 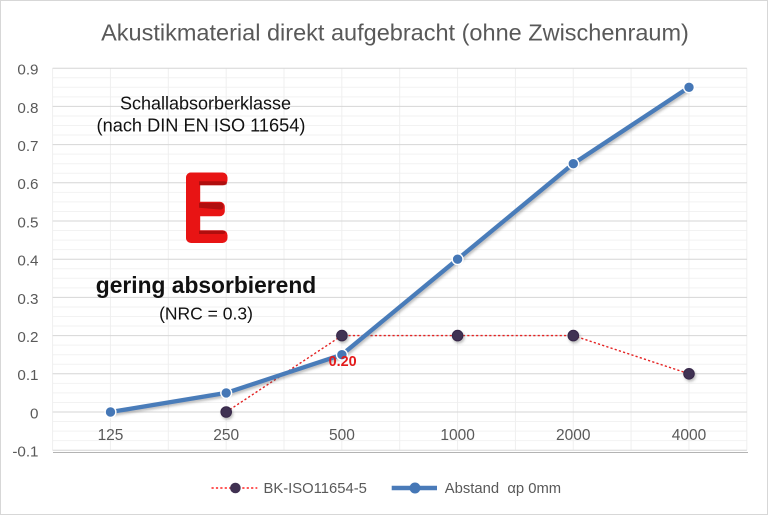 What do you see at coordinates (34, 413) in the screenshot?
I see `svg-text: 0` at bounding box center [34, 413].